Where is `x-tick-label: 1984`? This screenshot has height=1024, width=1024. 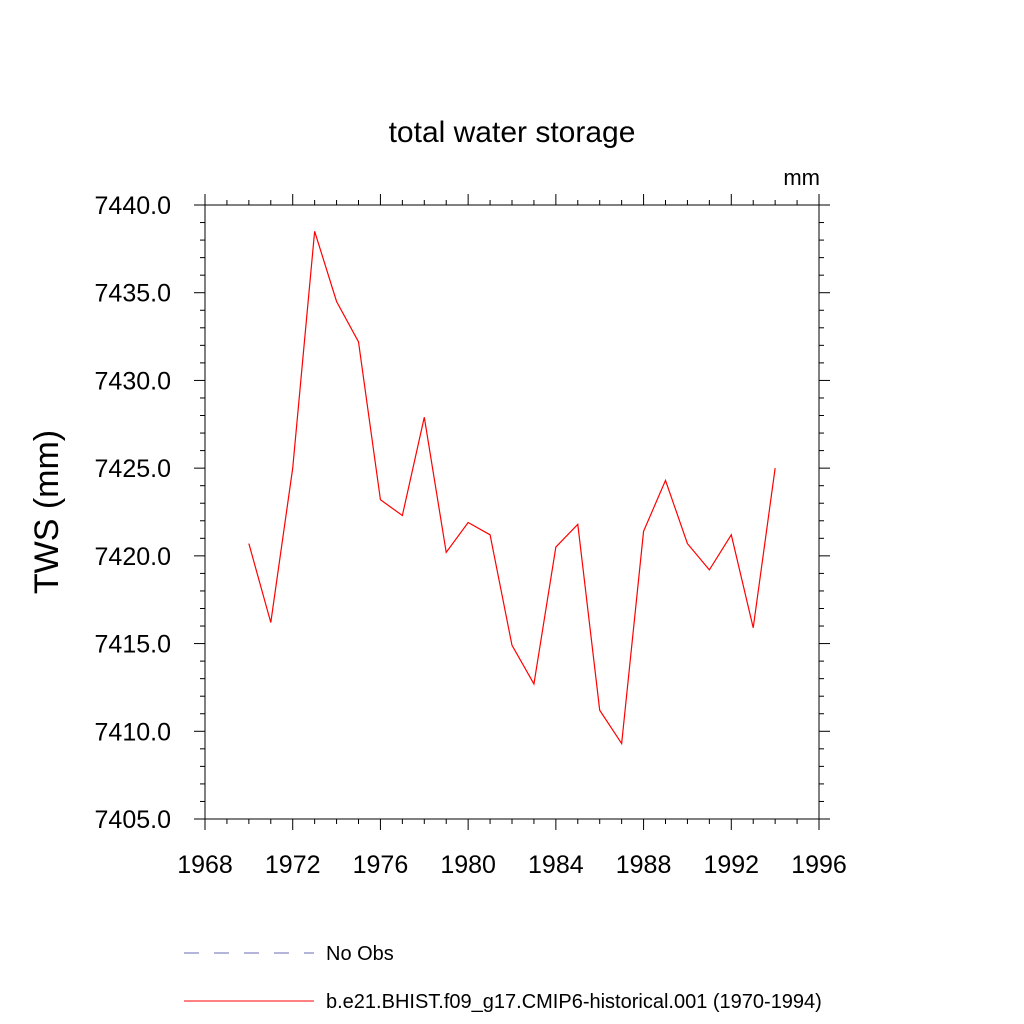
x-tick-label: 1984 is located at coordinates (556, 865).